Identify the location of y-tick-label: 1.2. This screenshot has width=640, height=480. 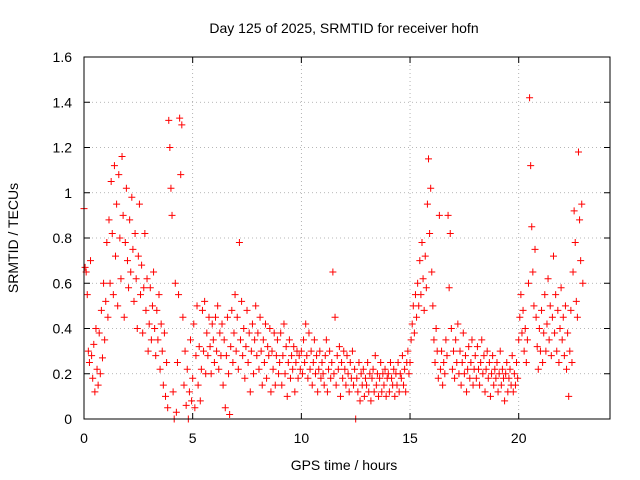
(63, 148).